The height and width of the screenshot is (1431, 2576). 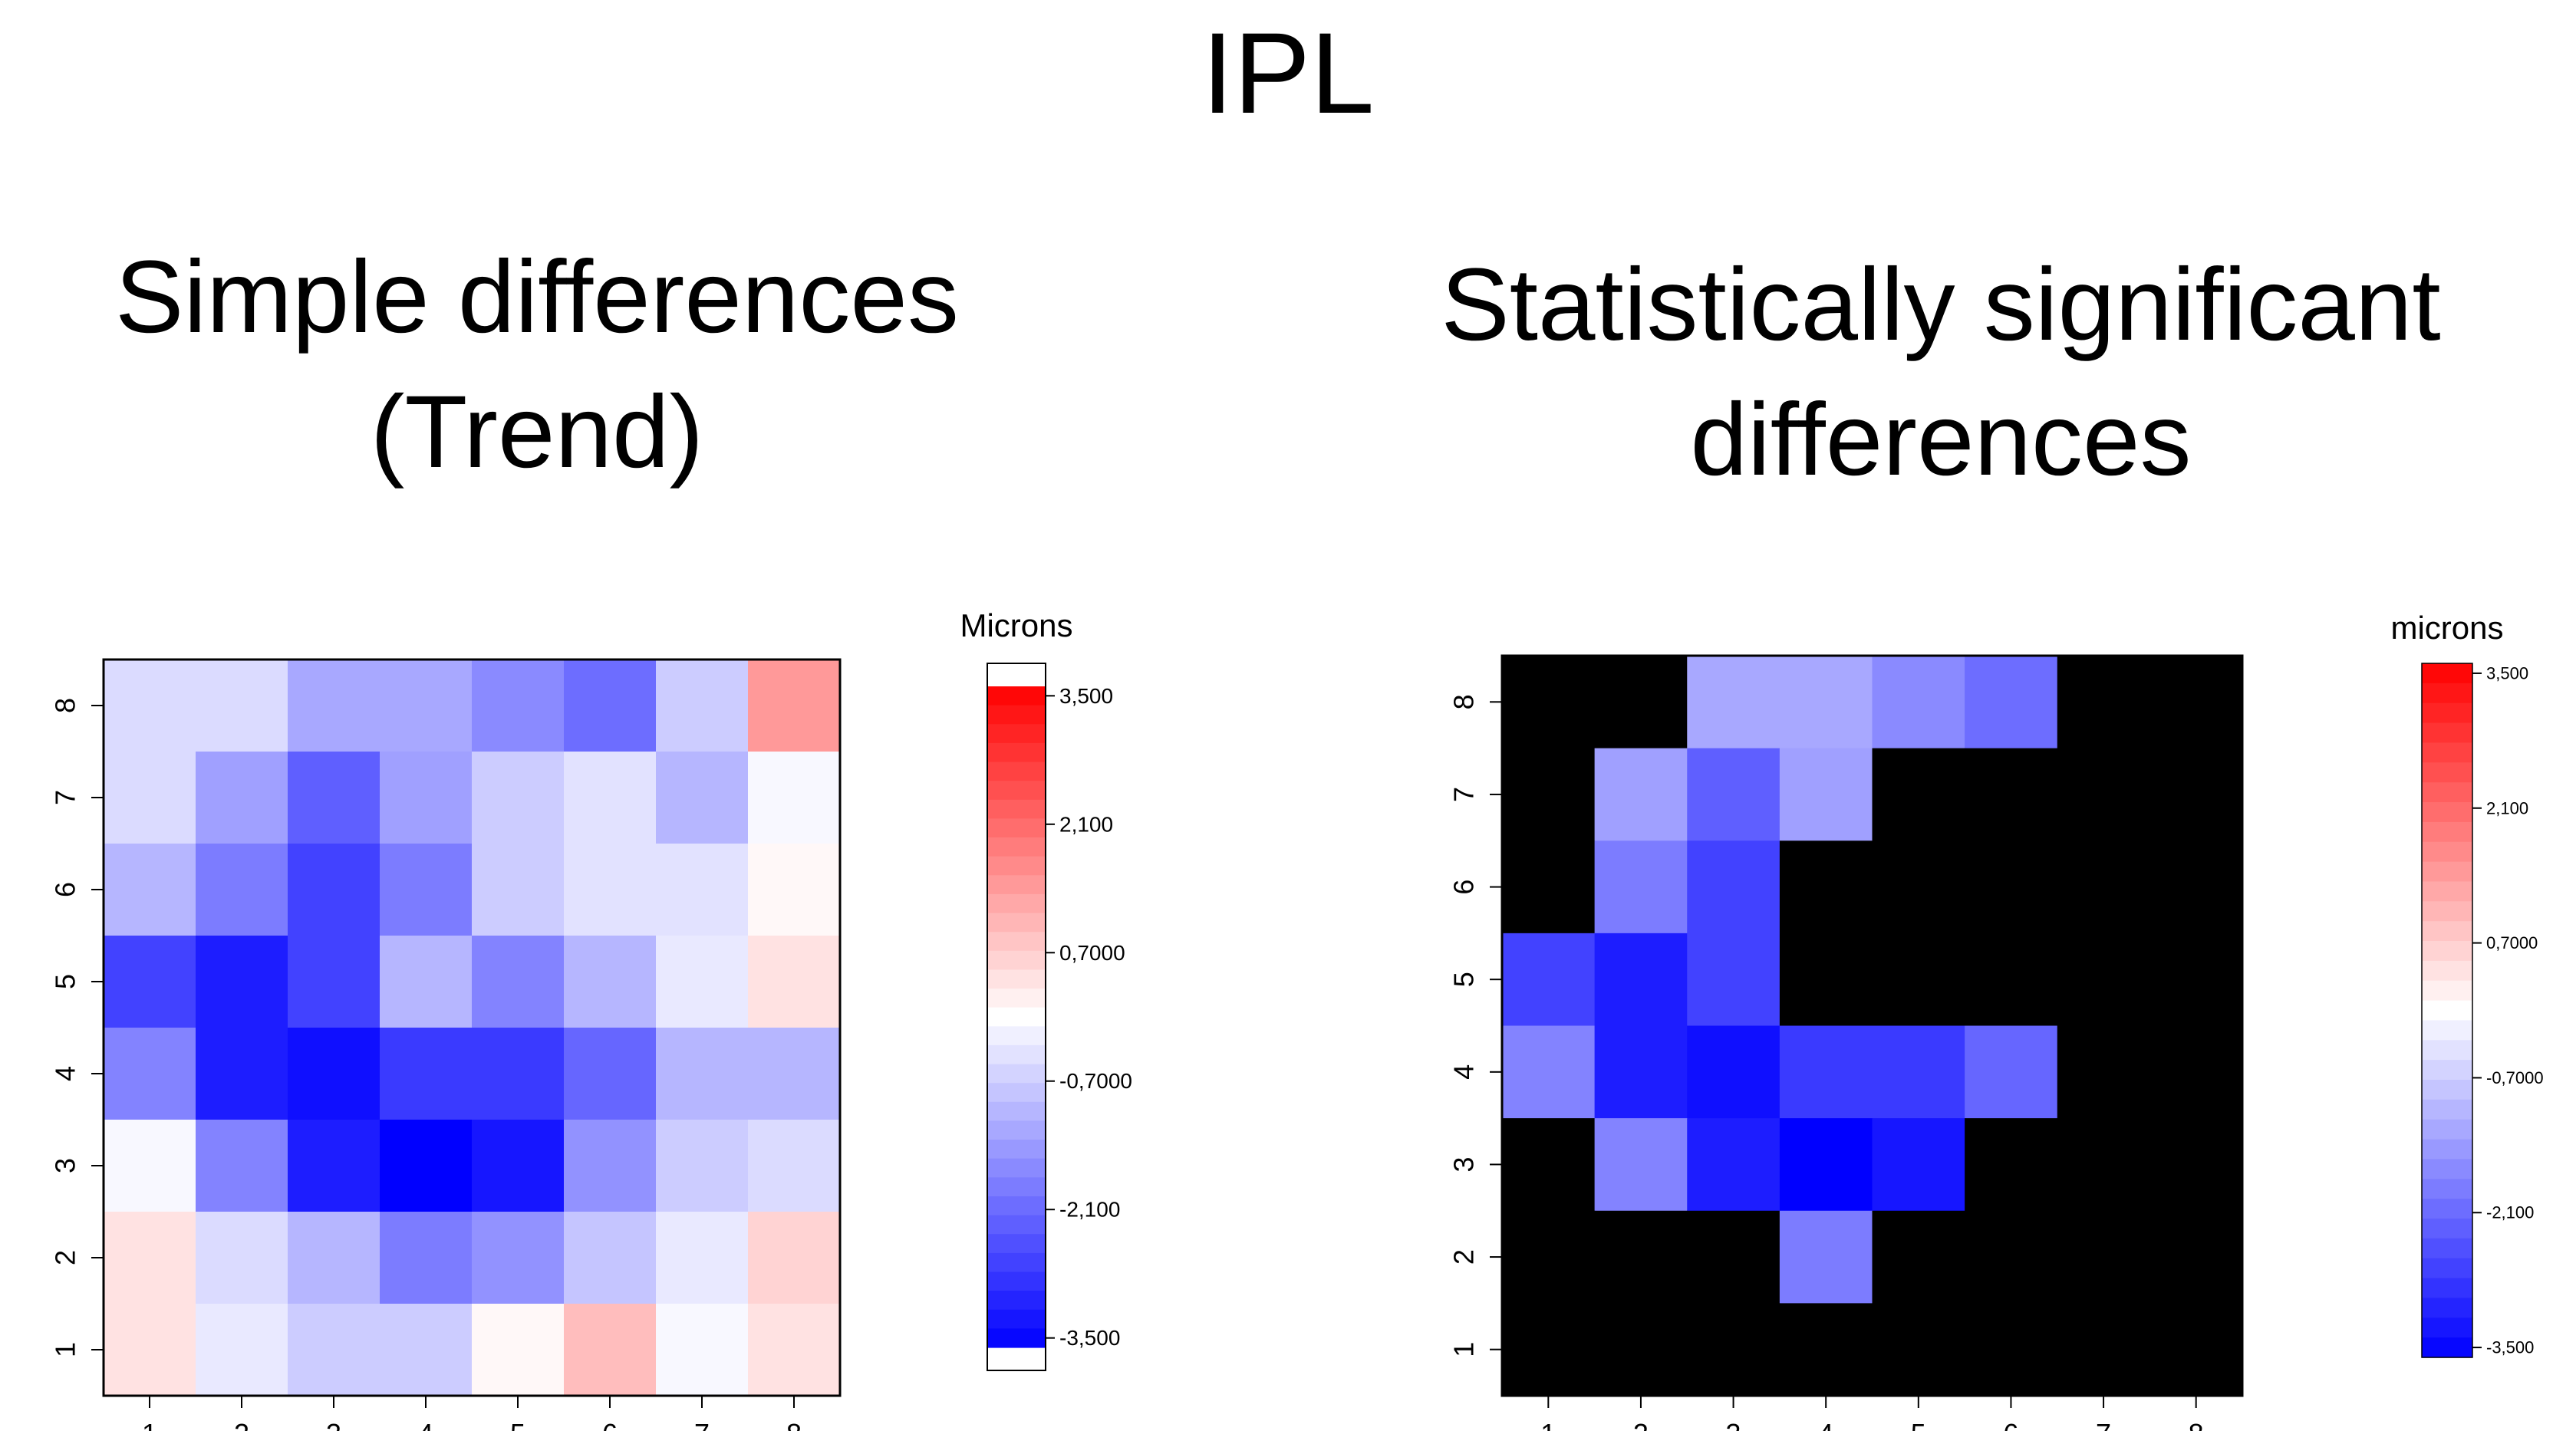 I want to click on sig-cell-r8-c1, so click(x=1549, y=703).